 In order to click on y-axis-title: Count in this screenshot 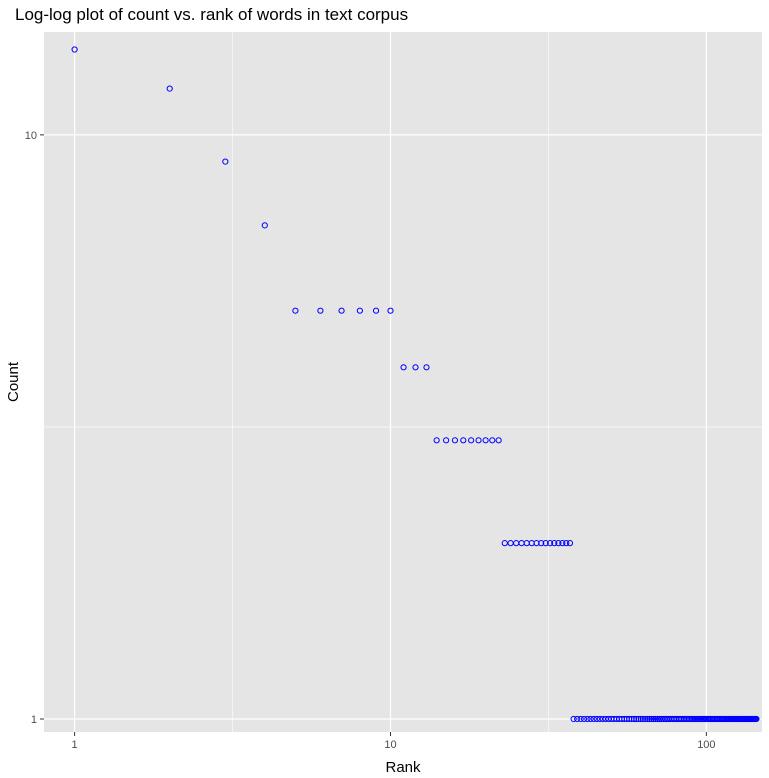, I will do `click(13, 381)`.